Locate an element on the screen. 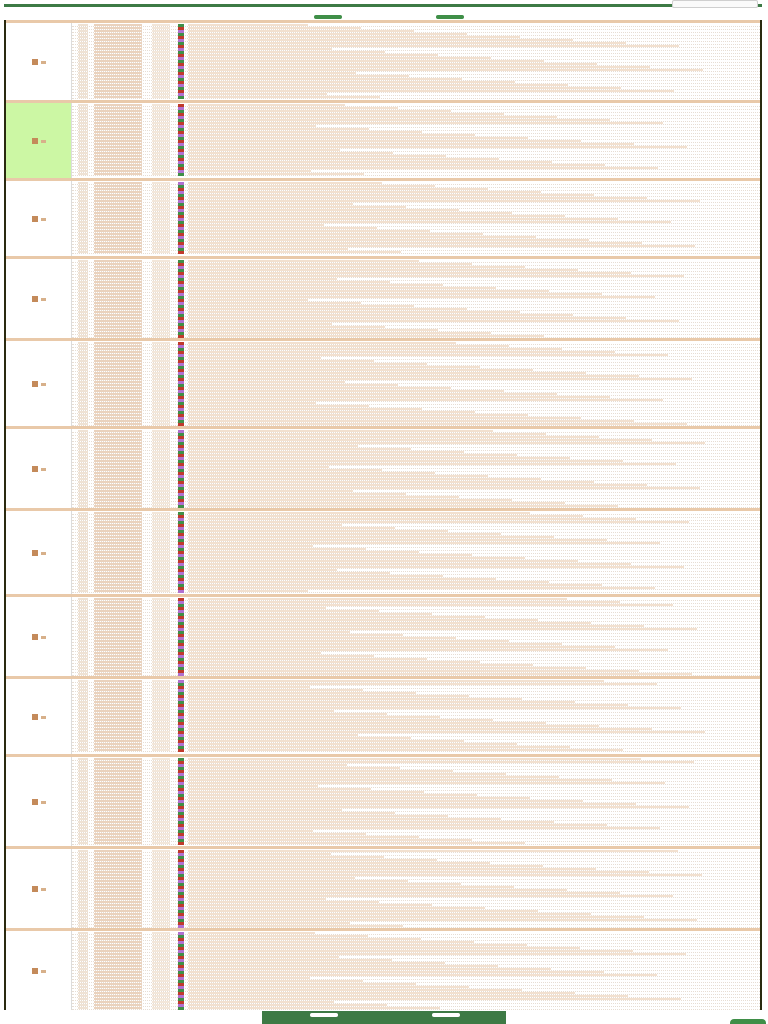 This screenshot has height=1024, width=768. prev-arrow-icon is located at coordinates (324, 1014).